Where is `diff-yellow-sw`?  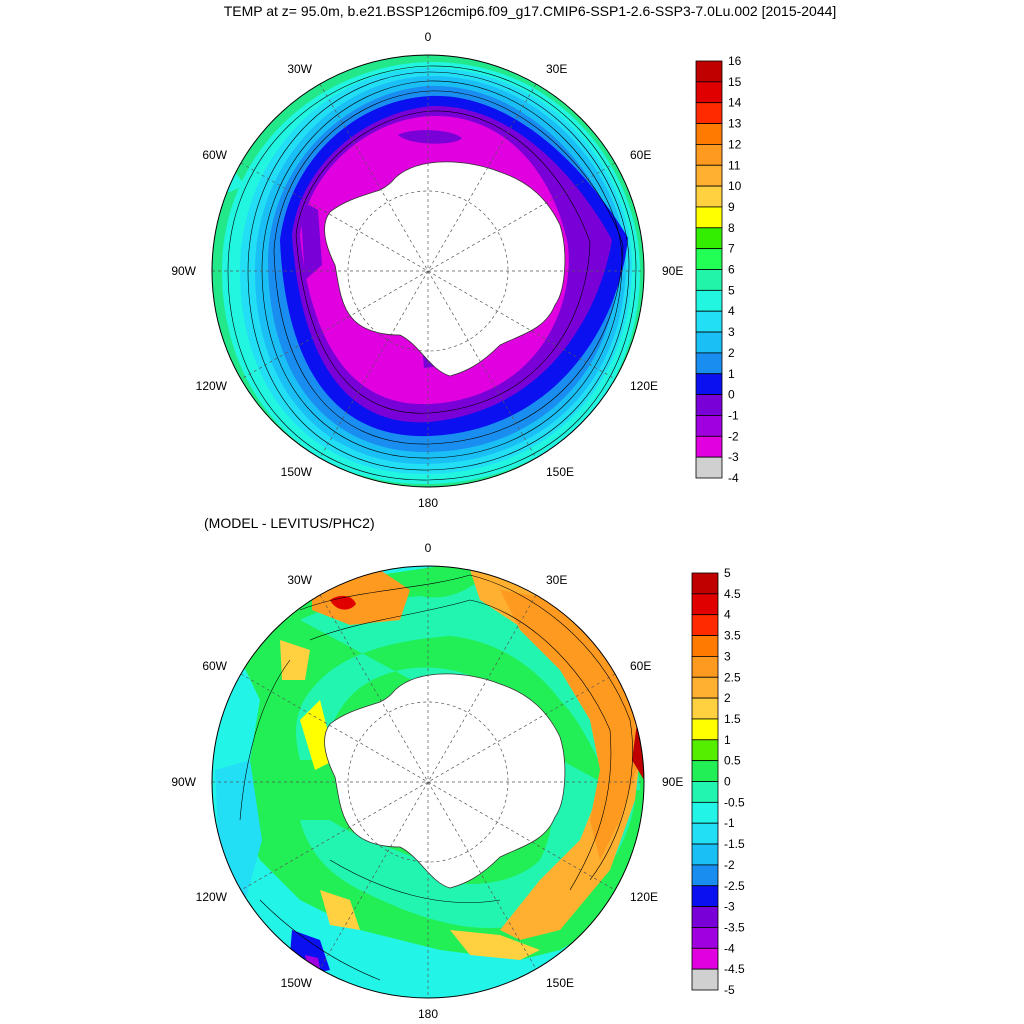 diff-yellow-sw is located at coordinates (340, 910).